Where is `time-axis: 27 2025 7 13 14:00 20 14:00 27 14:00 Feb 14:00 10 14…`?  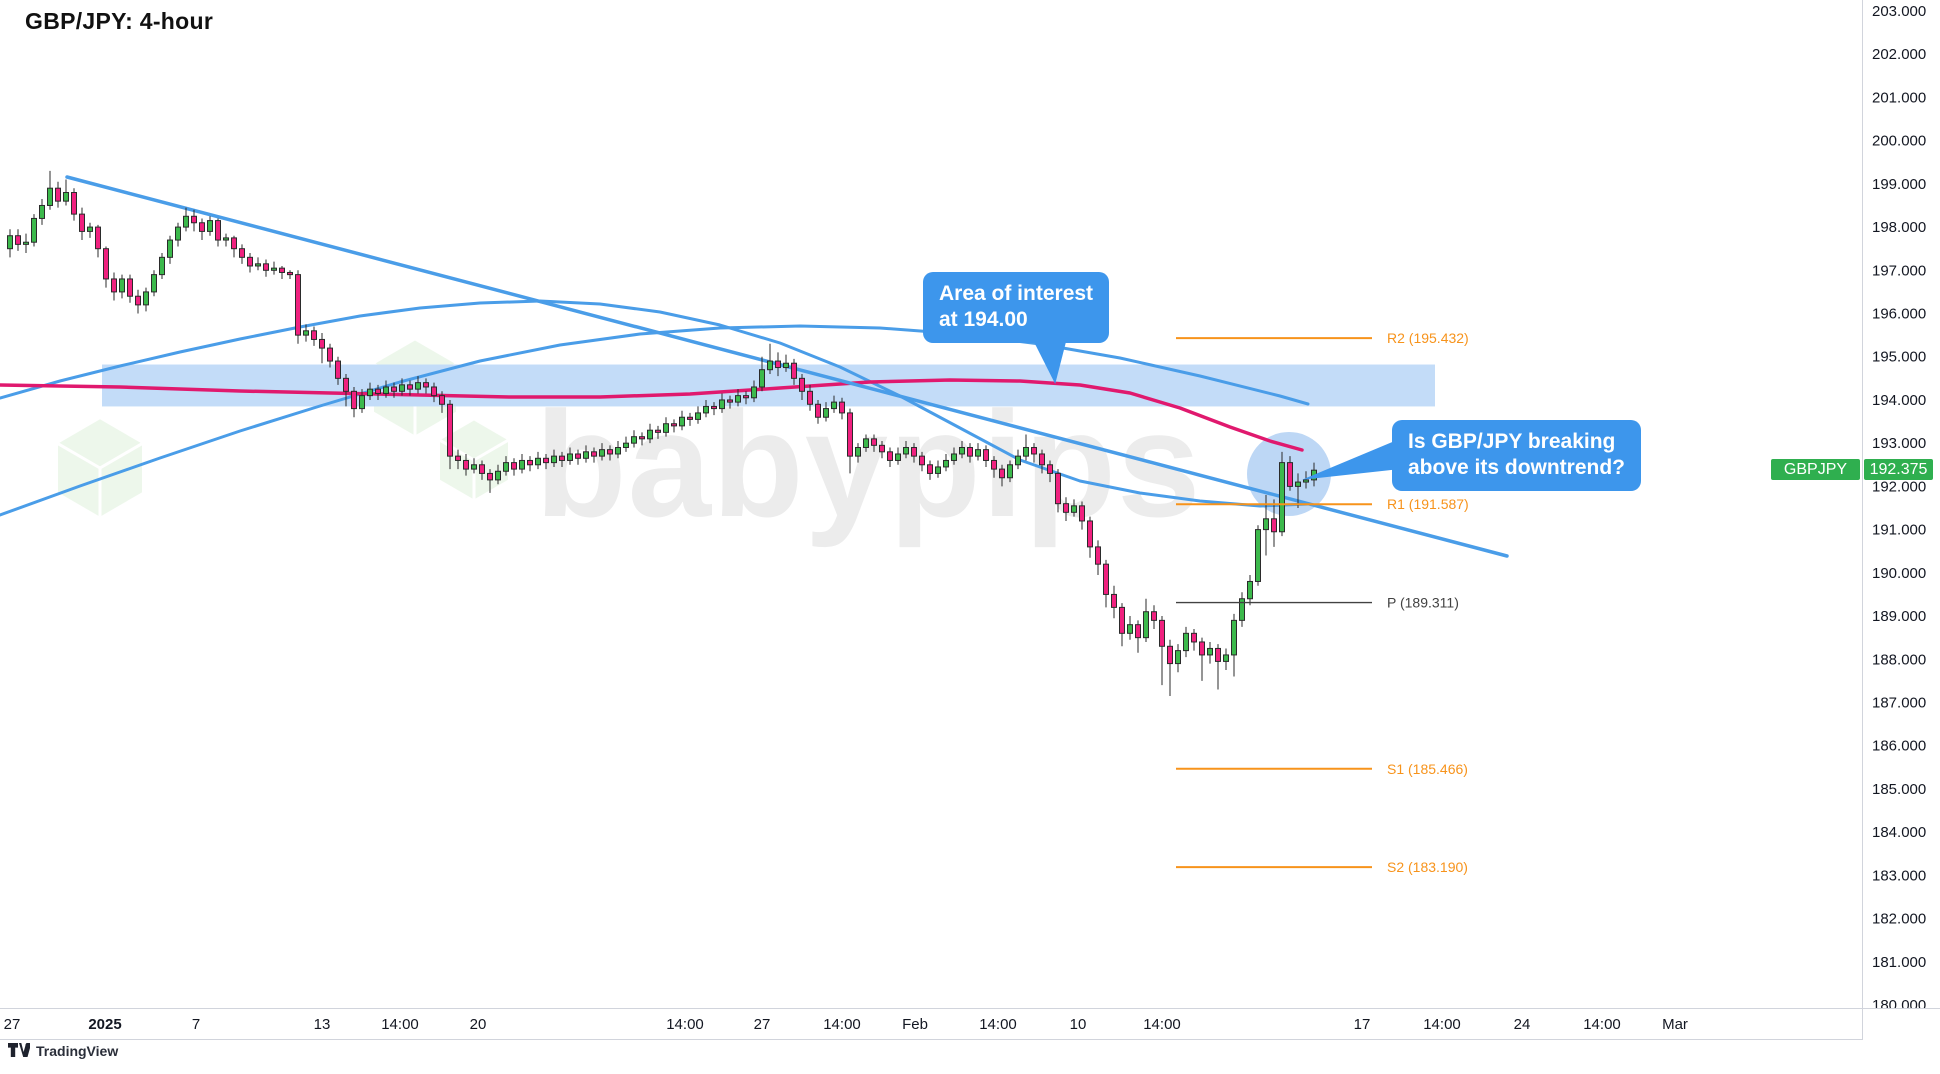
time-axis: 27 2025 7 13 14:00 20 14:00 27 14:00 Feb 14:00 10 14… is located at coordinates (970, 1041).